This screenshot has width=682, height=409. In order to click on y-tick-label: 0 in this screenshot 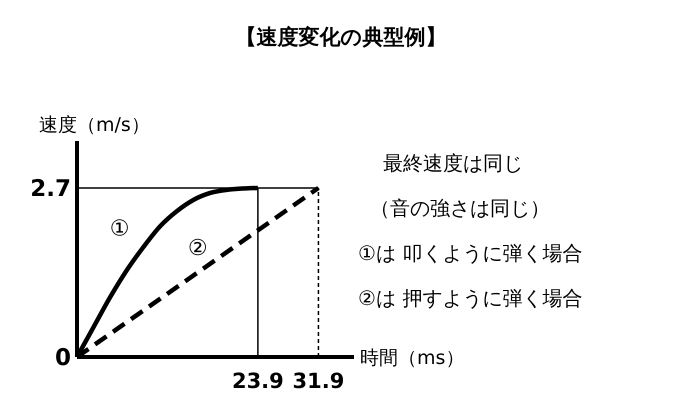, I will do `click(62, 358)`.